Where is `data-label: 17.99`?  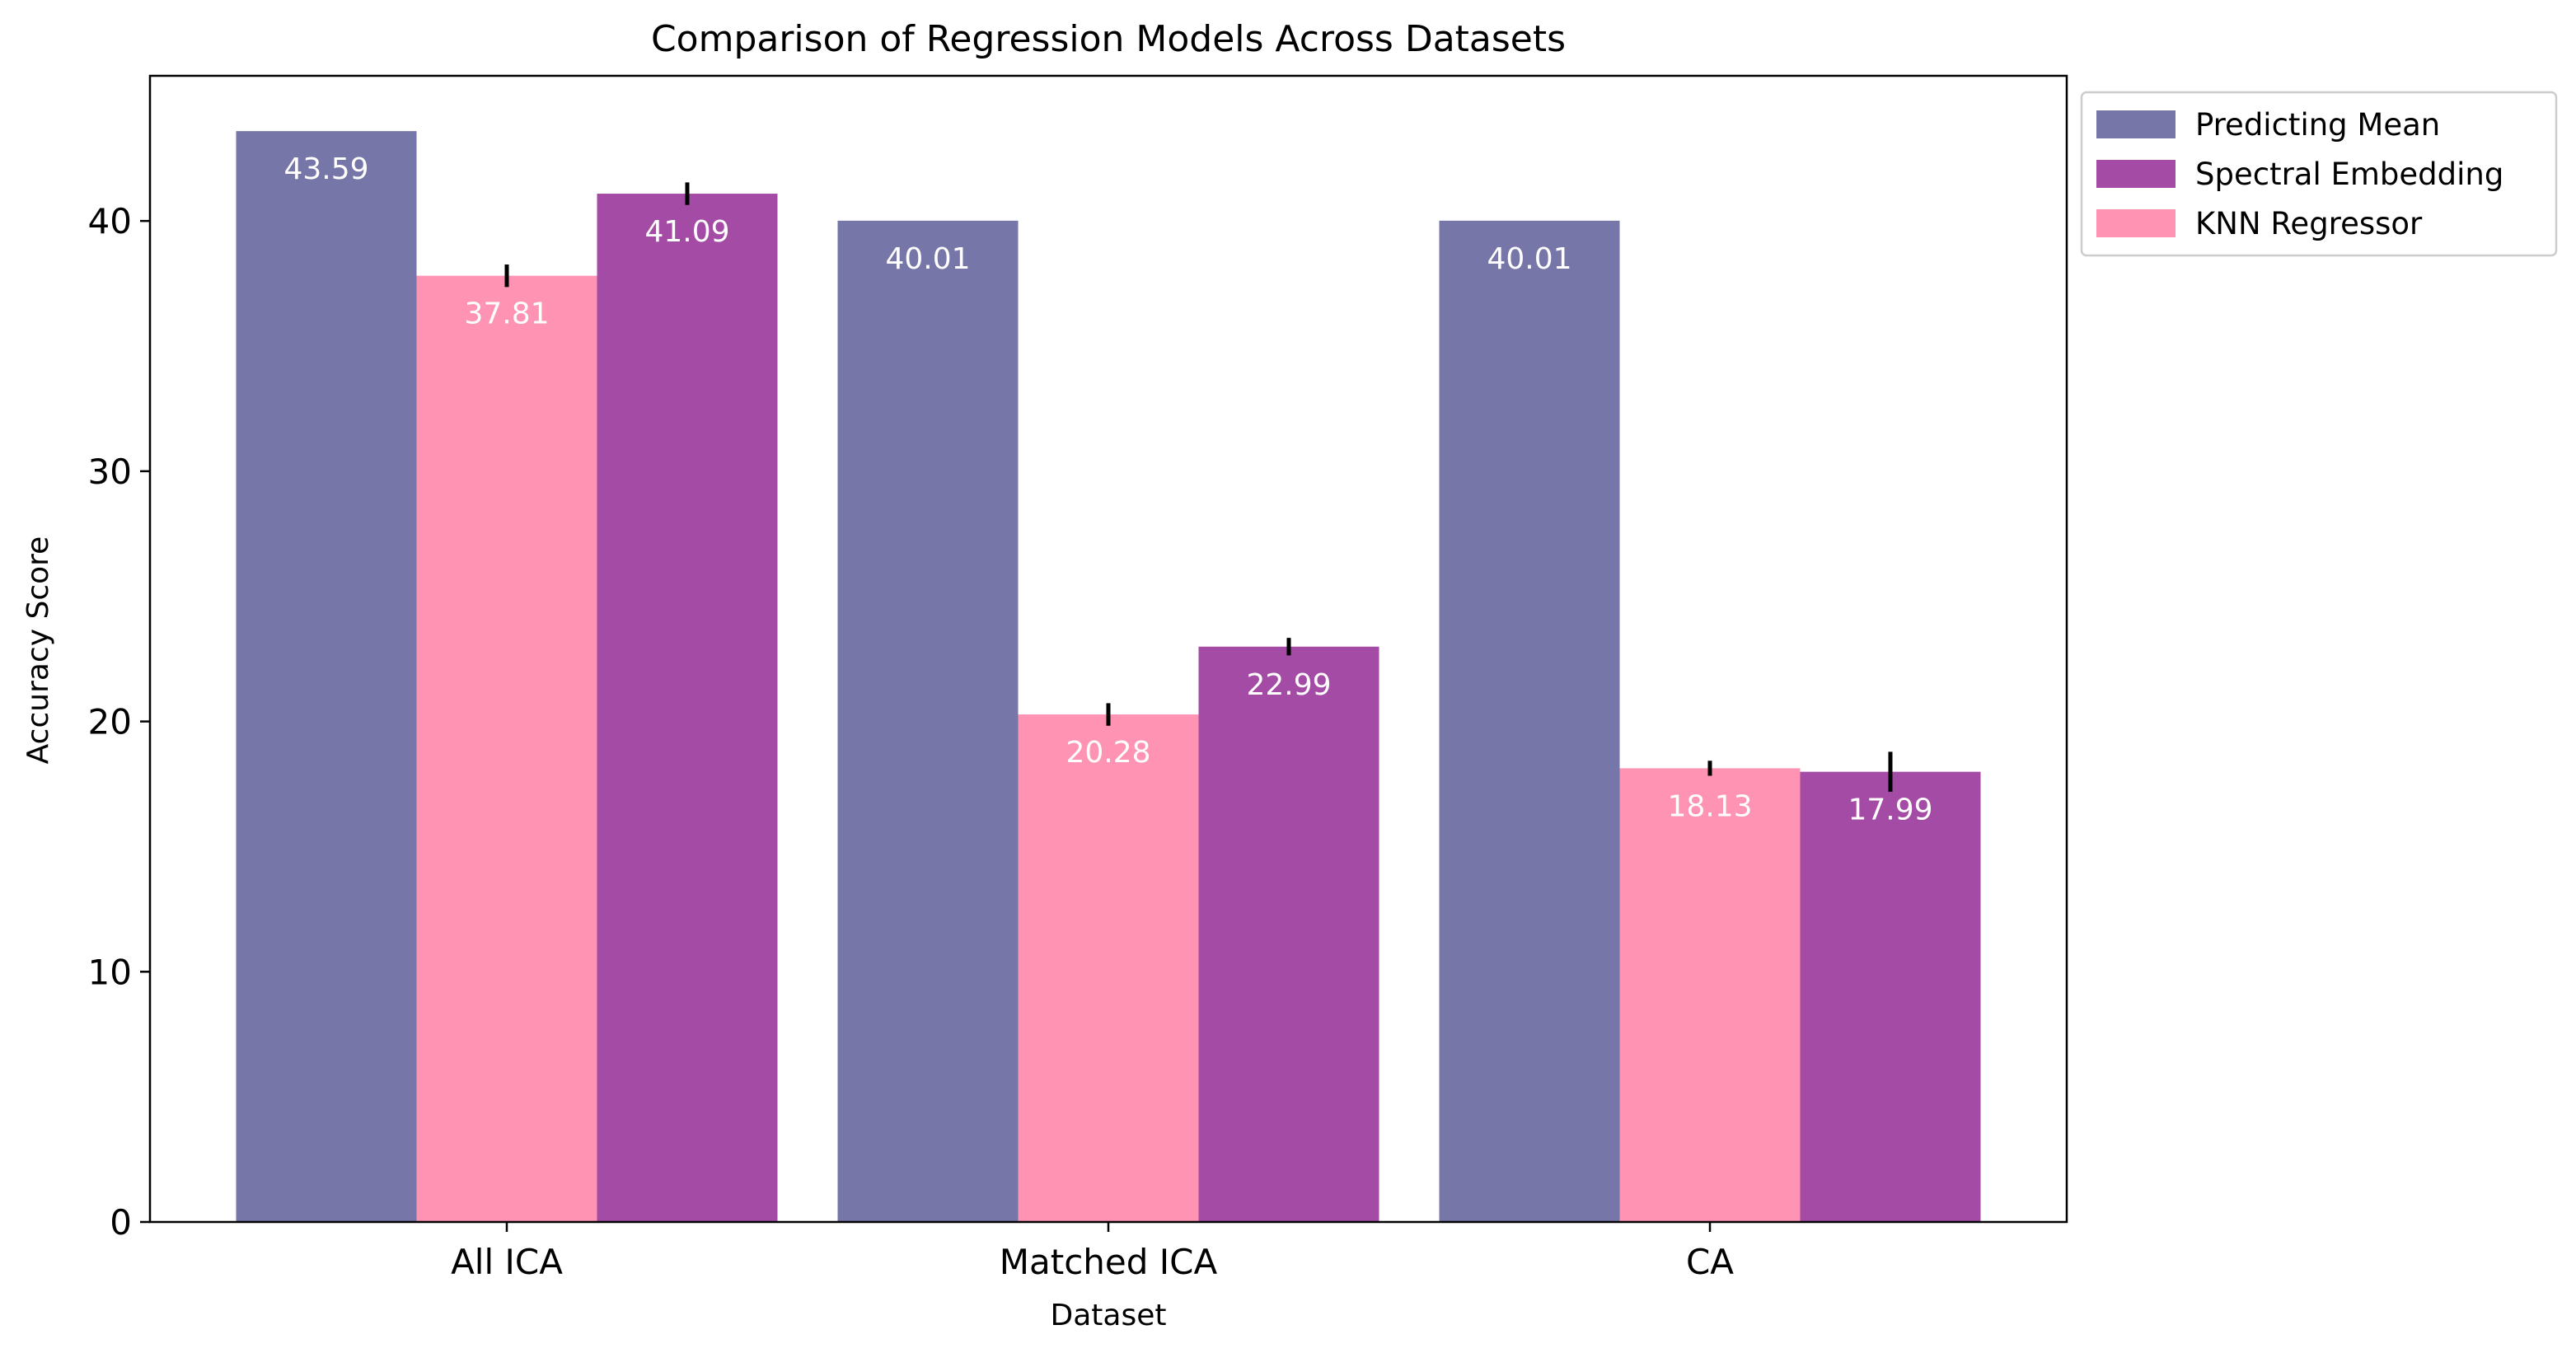 data-label: 17.99 is located at coordinates (1890, 810).